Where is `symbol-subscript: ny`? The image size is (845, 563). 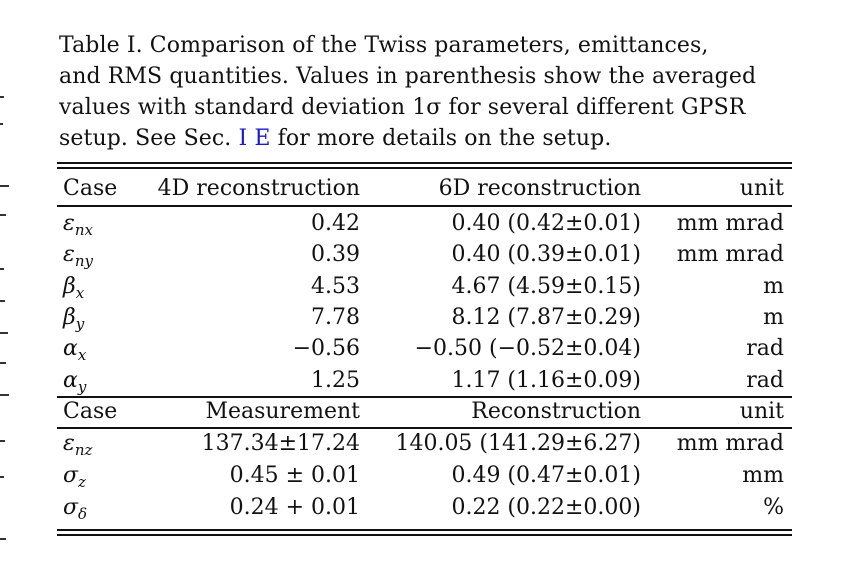 symbol-subscript: ny is located at coordinates (83, 261).